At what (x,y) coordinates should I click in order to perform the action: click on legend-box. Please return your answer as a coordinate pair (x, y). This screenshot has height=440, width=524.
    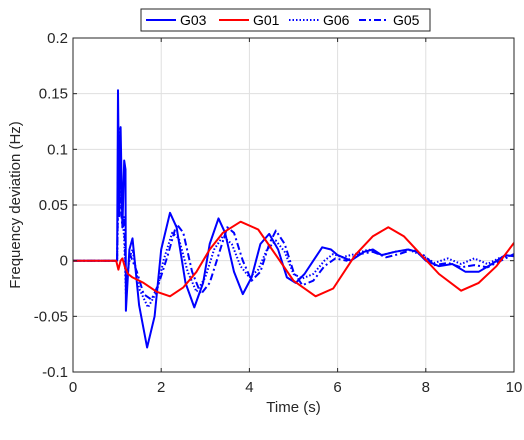
    Looking at the image, I should click on (285, 20).